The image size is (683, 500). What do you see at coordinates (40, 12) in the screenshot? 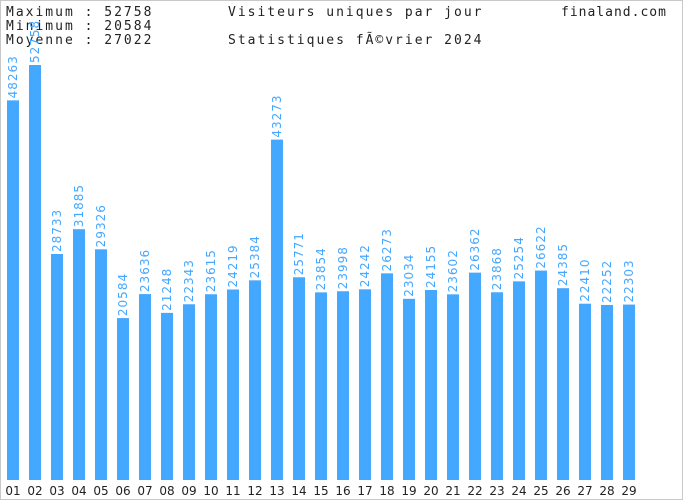
I see `stat-max-label: Maximum` at bounding box center [40, 12].